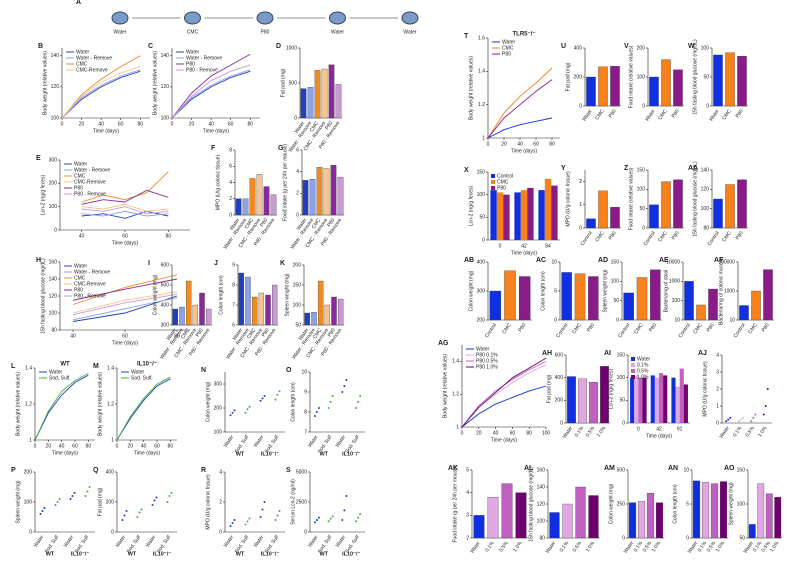 Image resolution: width=800 pixels, height=584 pixels. I want to click on panel-letter: AO, so click(729, 468).